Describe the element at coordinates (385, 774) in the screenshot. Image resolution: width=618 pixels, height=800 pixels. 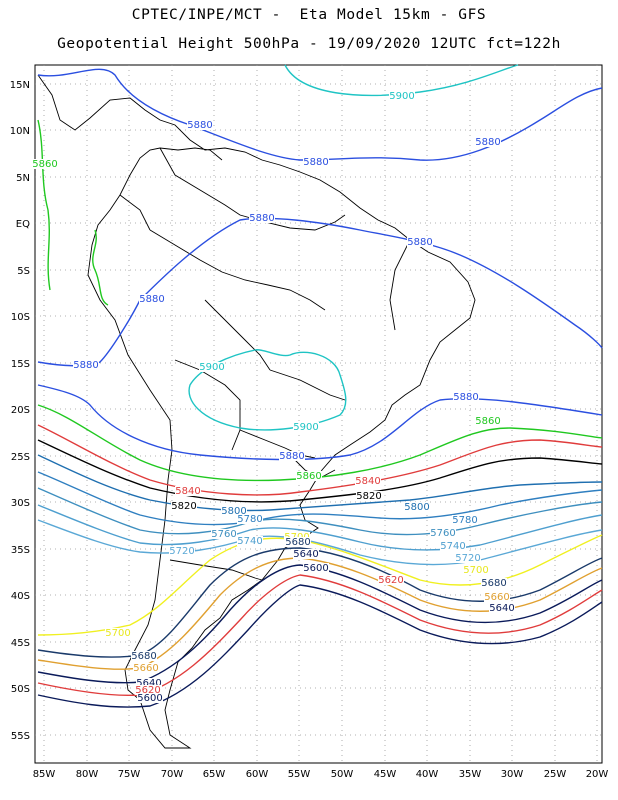
I see `longitude-label: 45W` at that location.